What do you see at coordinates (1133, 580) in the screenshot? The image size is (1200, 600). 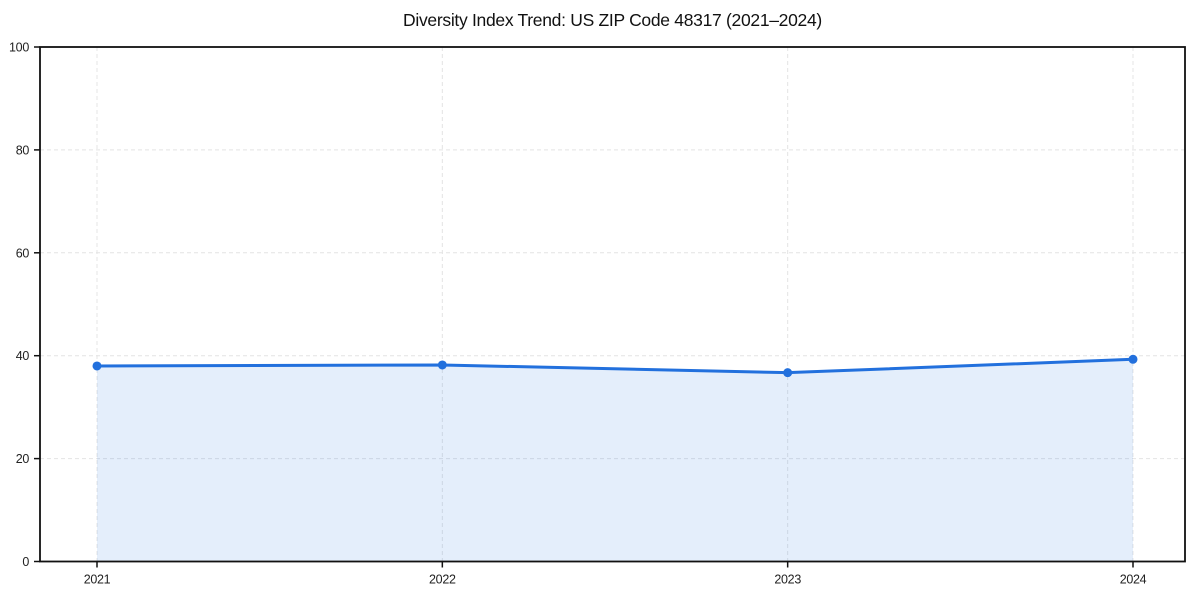 I see `x-tick-label: 2024` at bounding box center [1133, 580].